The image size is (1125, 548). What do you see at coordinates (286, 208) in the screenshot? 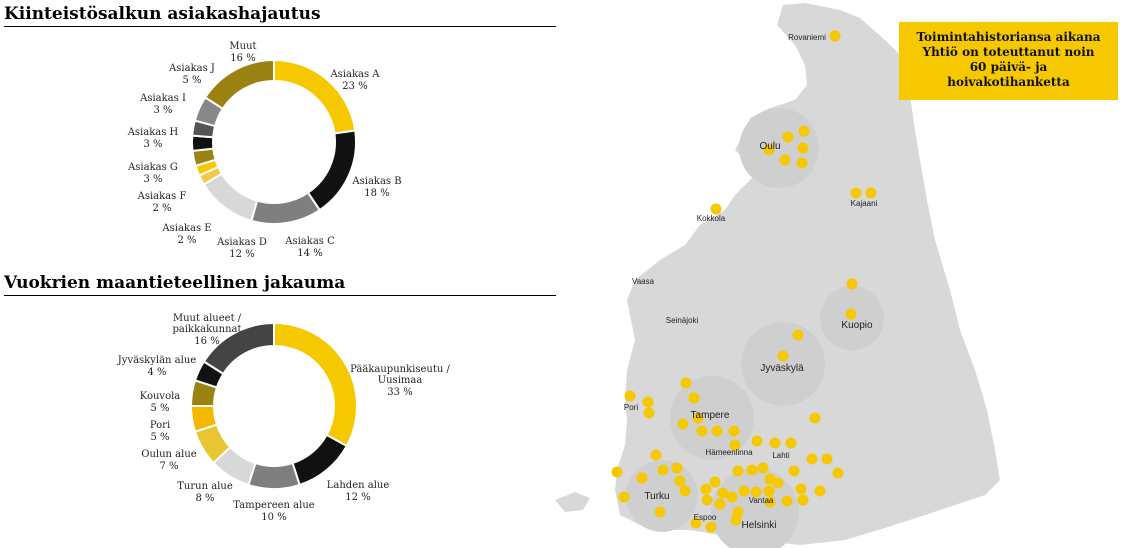
I see `customer-slice-asiakas-c` at bounding box center [286, 208].